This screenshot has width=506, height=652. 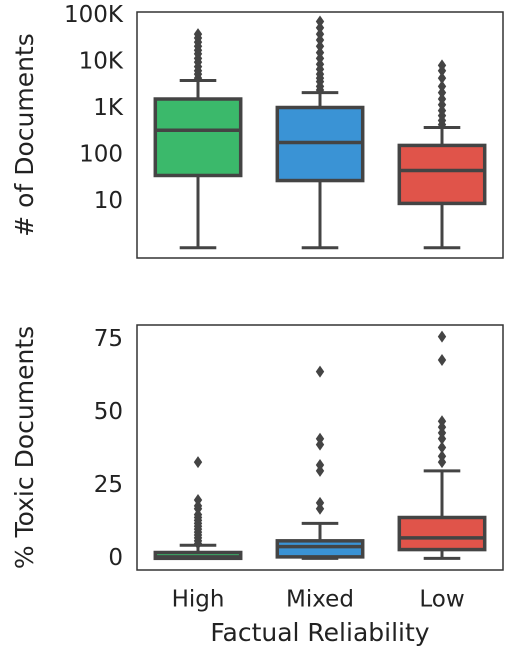 I want to click on y-axis-label: # of Documents, so click(x=24, y=134).